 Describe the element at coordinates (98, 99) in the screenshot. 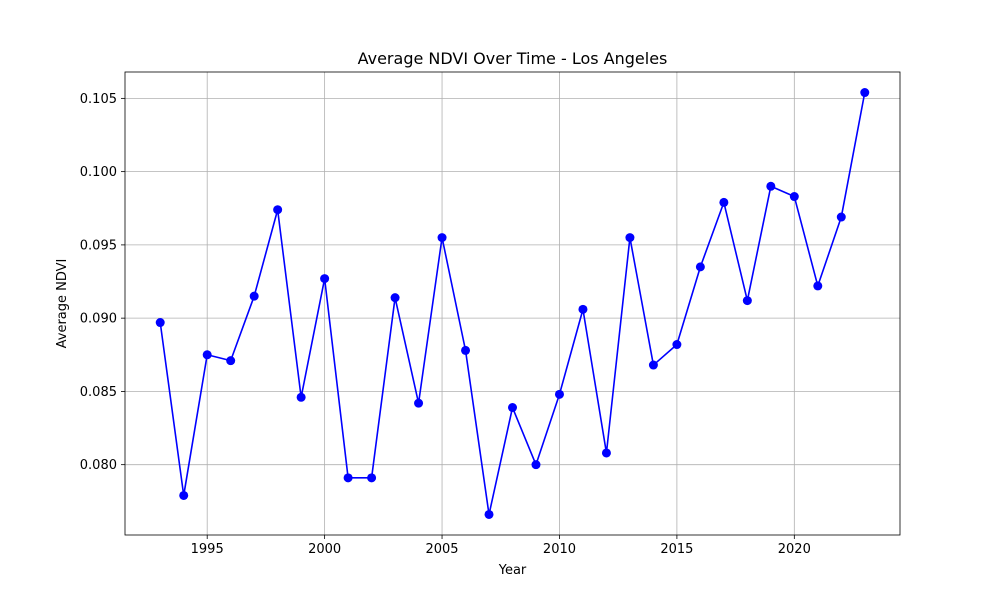

I see `y-tick-label: 0.105` at that location.